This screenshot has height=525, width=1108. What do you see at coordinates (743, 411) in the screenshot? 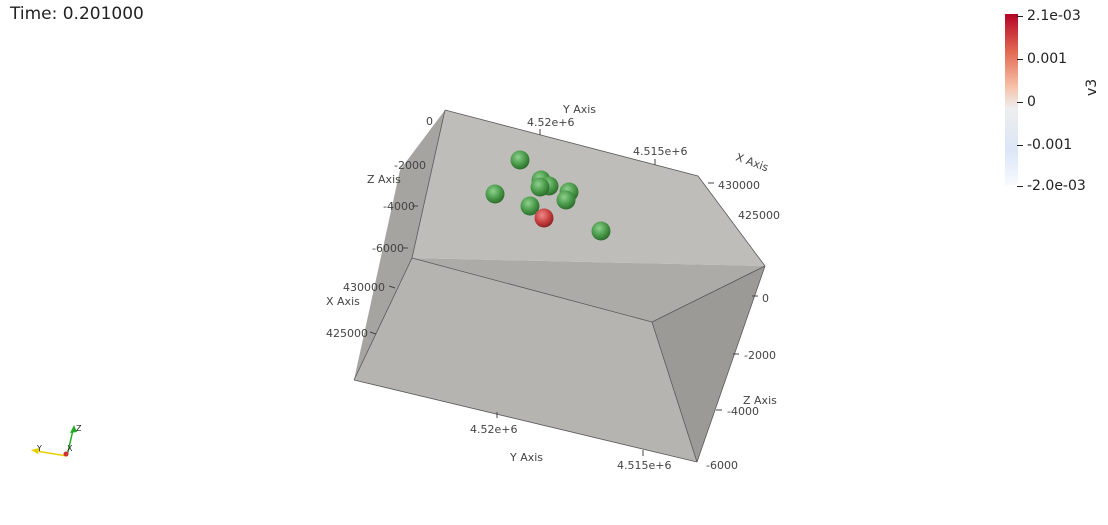
I see `front-z-tick: -4000` at bounding box center [743, 411].